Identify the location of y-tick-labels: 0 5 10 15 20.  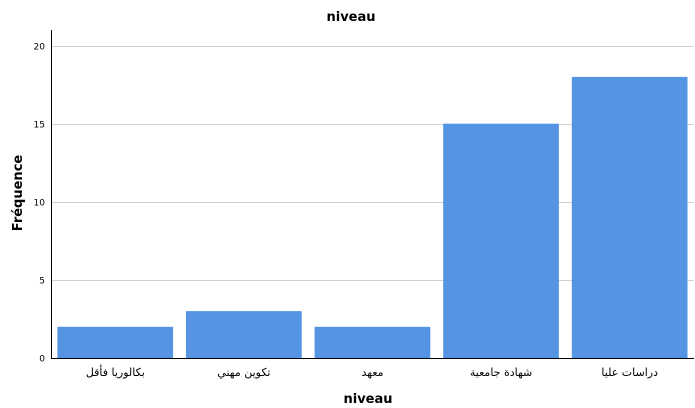
(40, 204).